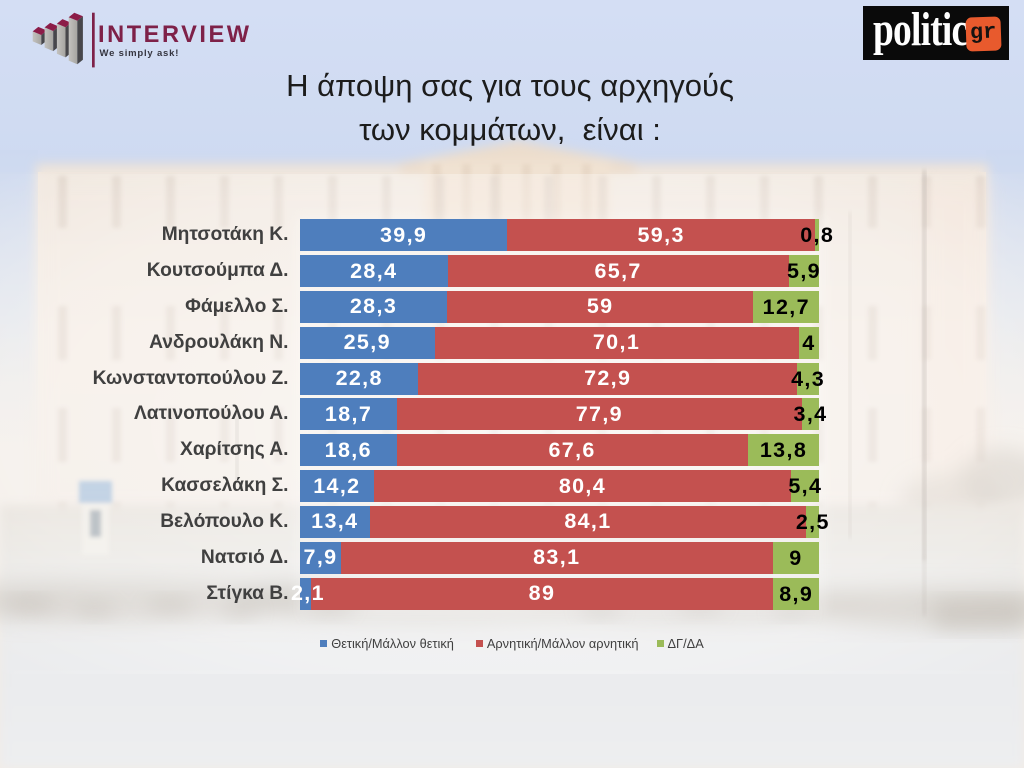 The image size is (1024, 768). I want to click on svg-text: We simply ask!, so click(140, 53).